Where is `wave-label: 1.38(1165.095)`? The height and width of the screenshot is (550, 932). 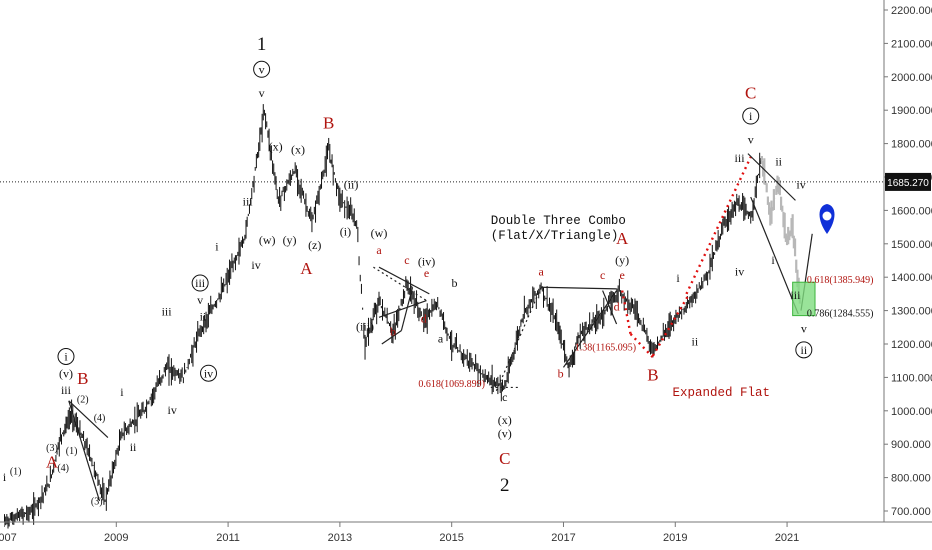
wave-label: 1.38(1165.095) is located at coordinates (605, 348).